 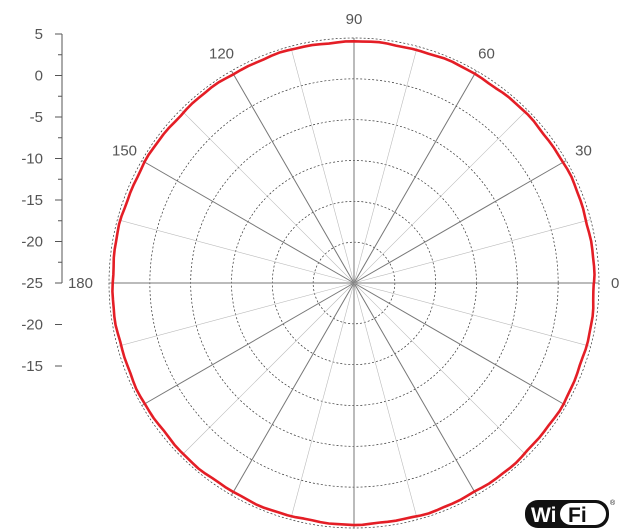 I want to click on wifi-logo-fi: Fi, so click(x=577, y=515).